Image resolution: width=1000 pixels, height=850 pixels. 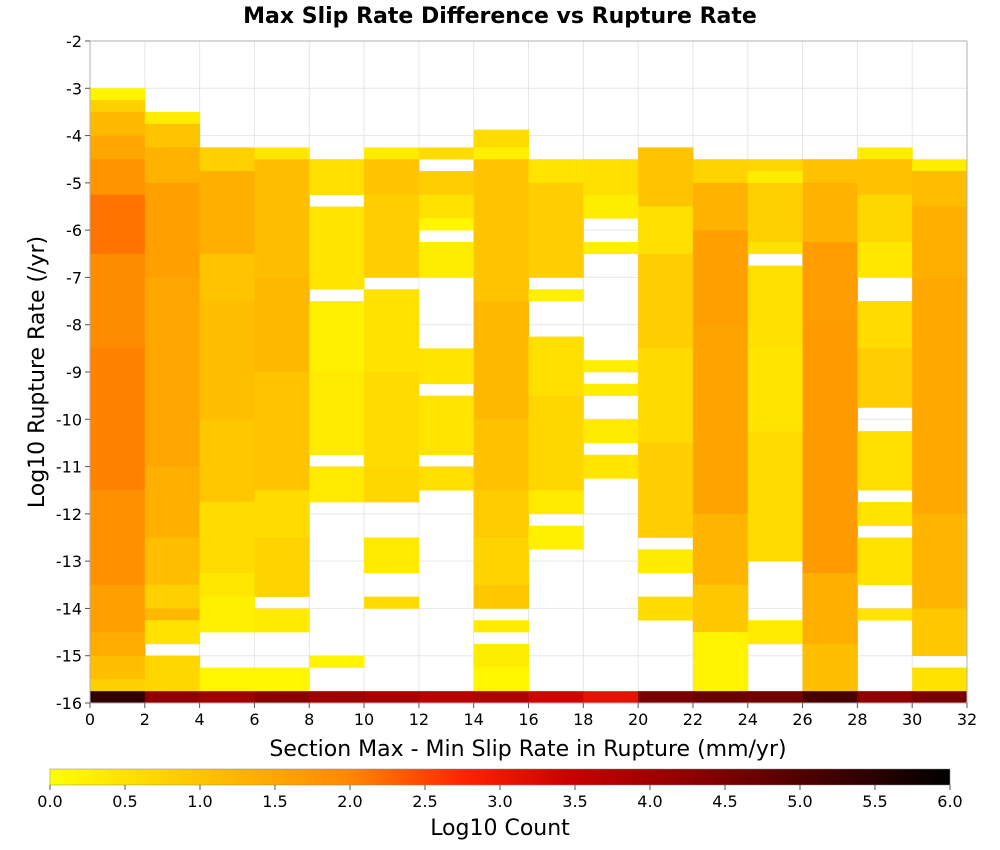 What do you see at coordinates (69, 419) in the screenshot?
I see `y-tick-label: -10` at bounding box center [69, 419].